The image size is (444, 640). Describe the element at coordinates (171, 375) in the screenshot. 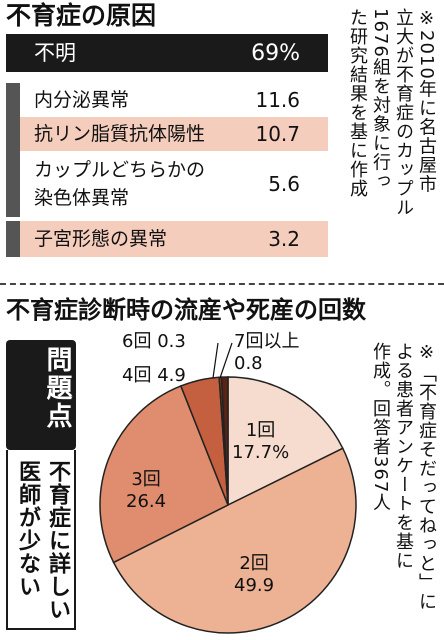

I see `slice-value: 4.9` at that location.